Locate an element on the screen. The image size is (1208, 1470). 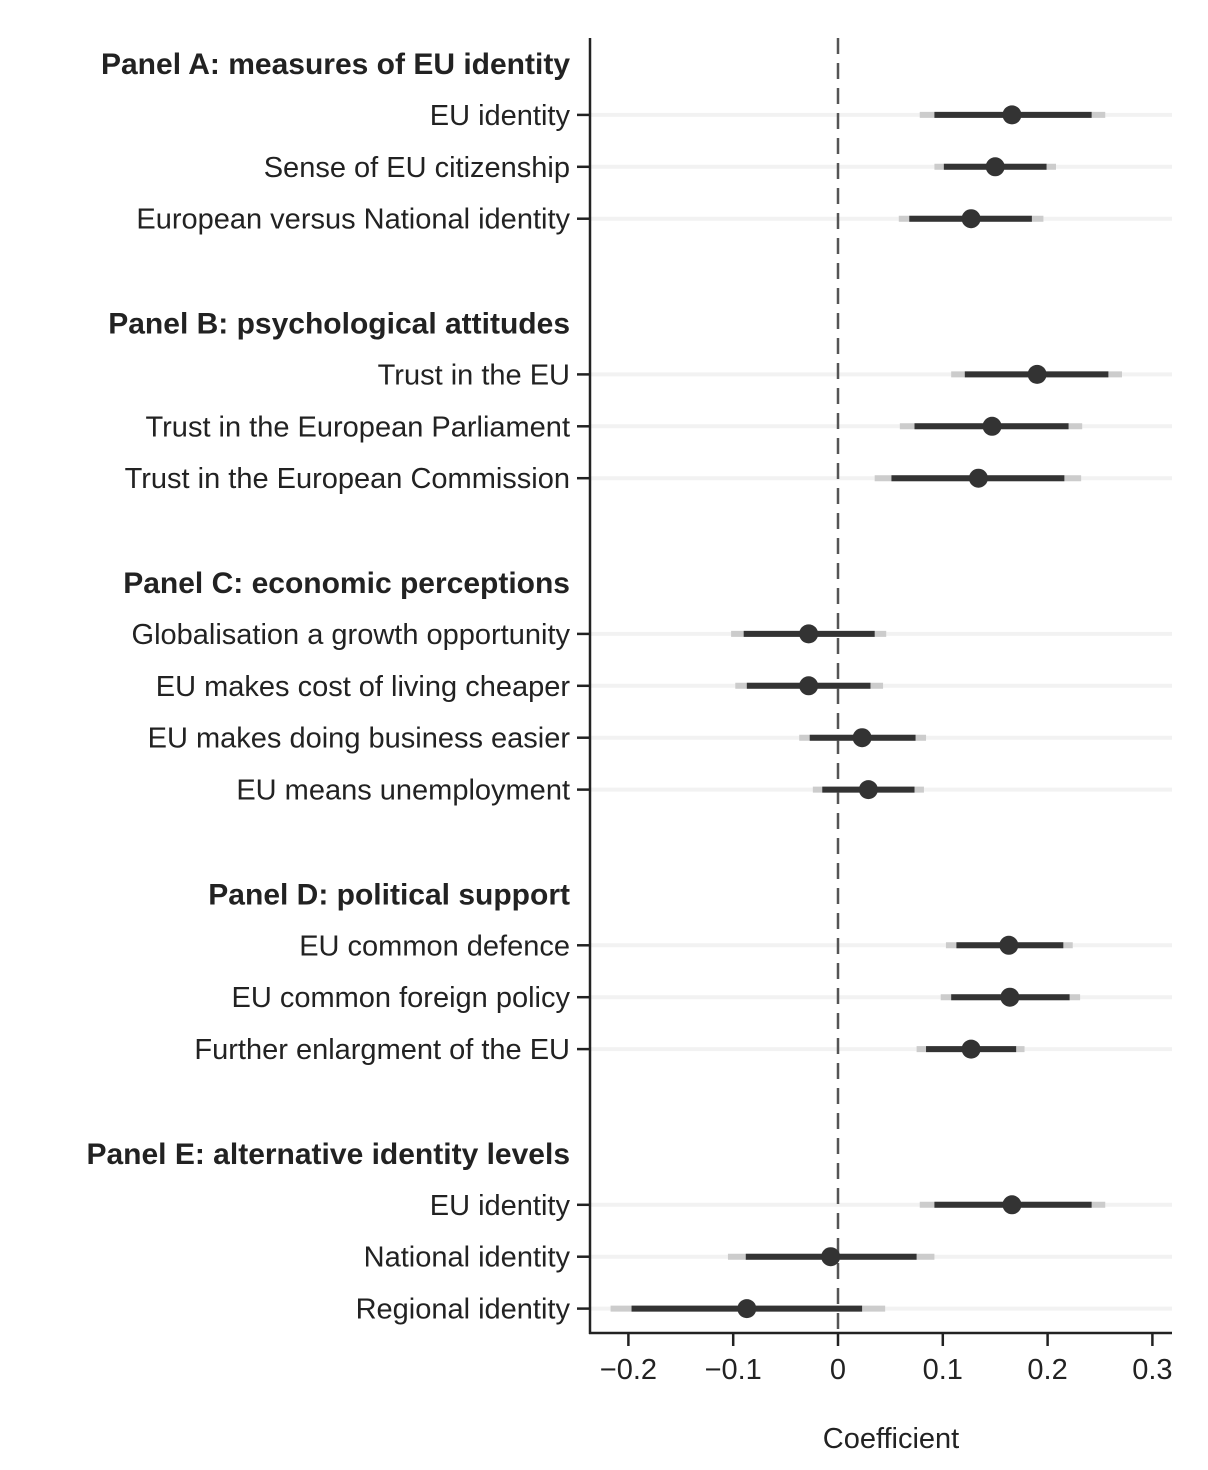
row-label: EU makes doing business easier is located at coordinates (359, 739).